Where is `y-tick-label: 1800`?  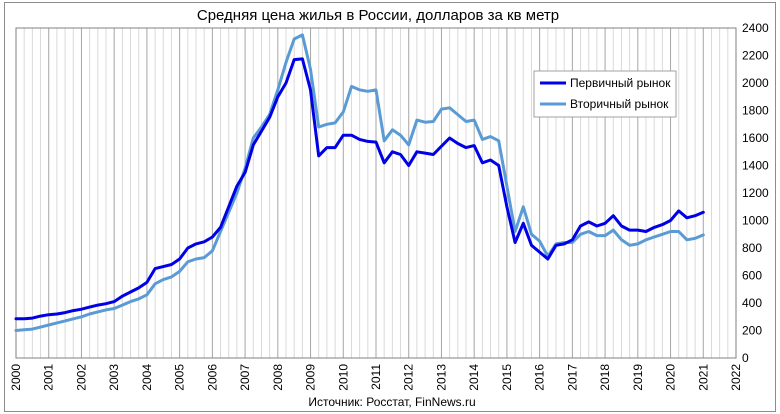
y-tick-label: 1800 is located at coordinates (755, 111).